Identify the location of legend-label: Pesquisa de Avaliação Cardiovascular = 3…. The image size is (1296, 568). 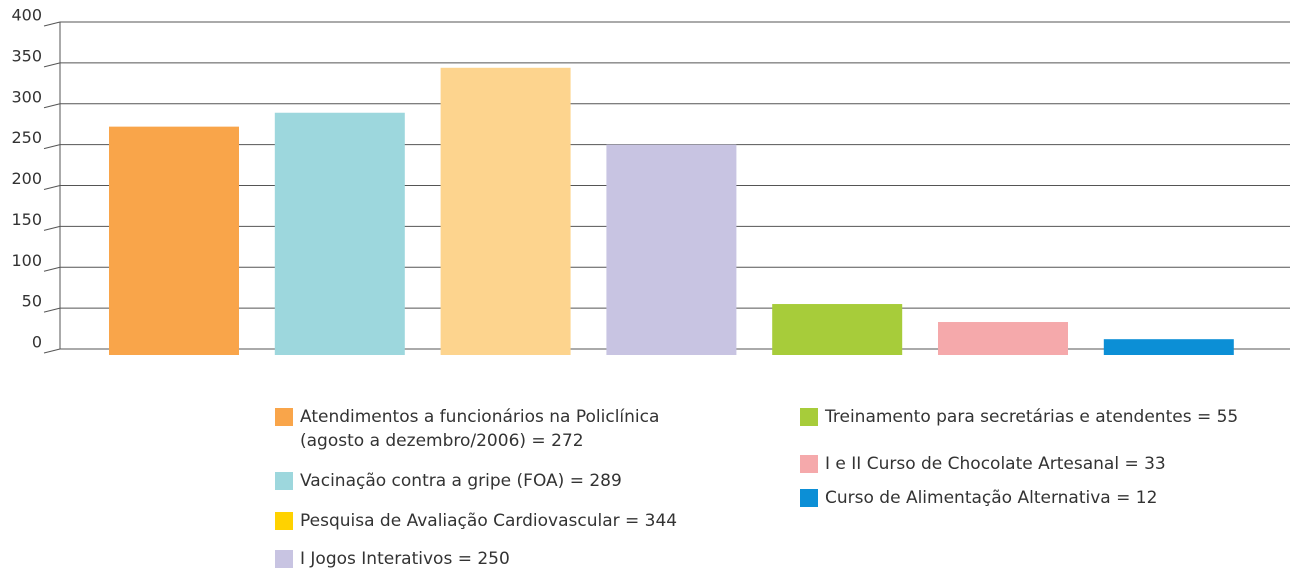
(488, 521).